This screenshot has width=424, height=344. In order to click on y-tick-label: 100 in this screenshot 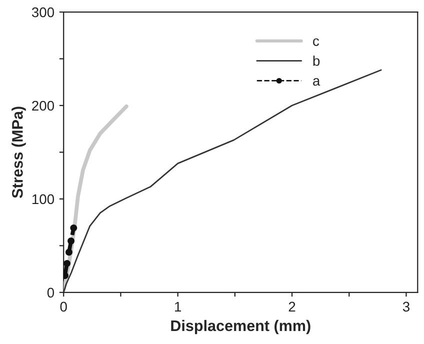, I will do `click(43, 199)`.